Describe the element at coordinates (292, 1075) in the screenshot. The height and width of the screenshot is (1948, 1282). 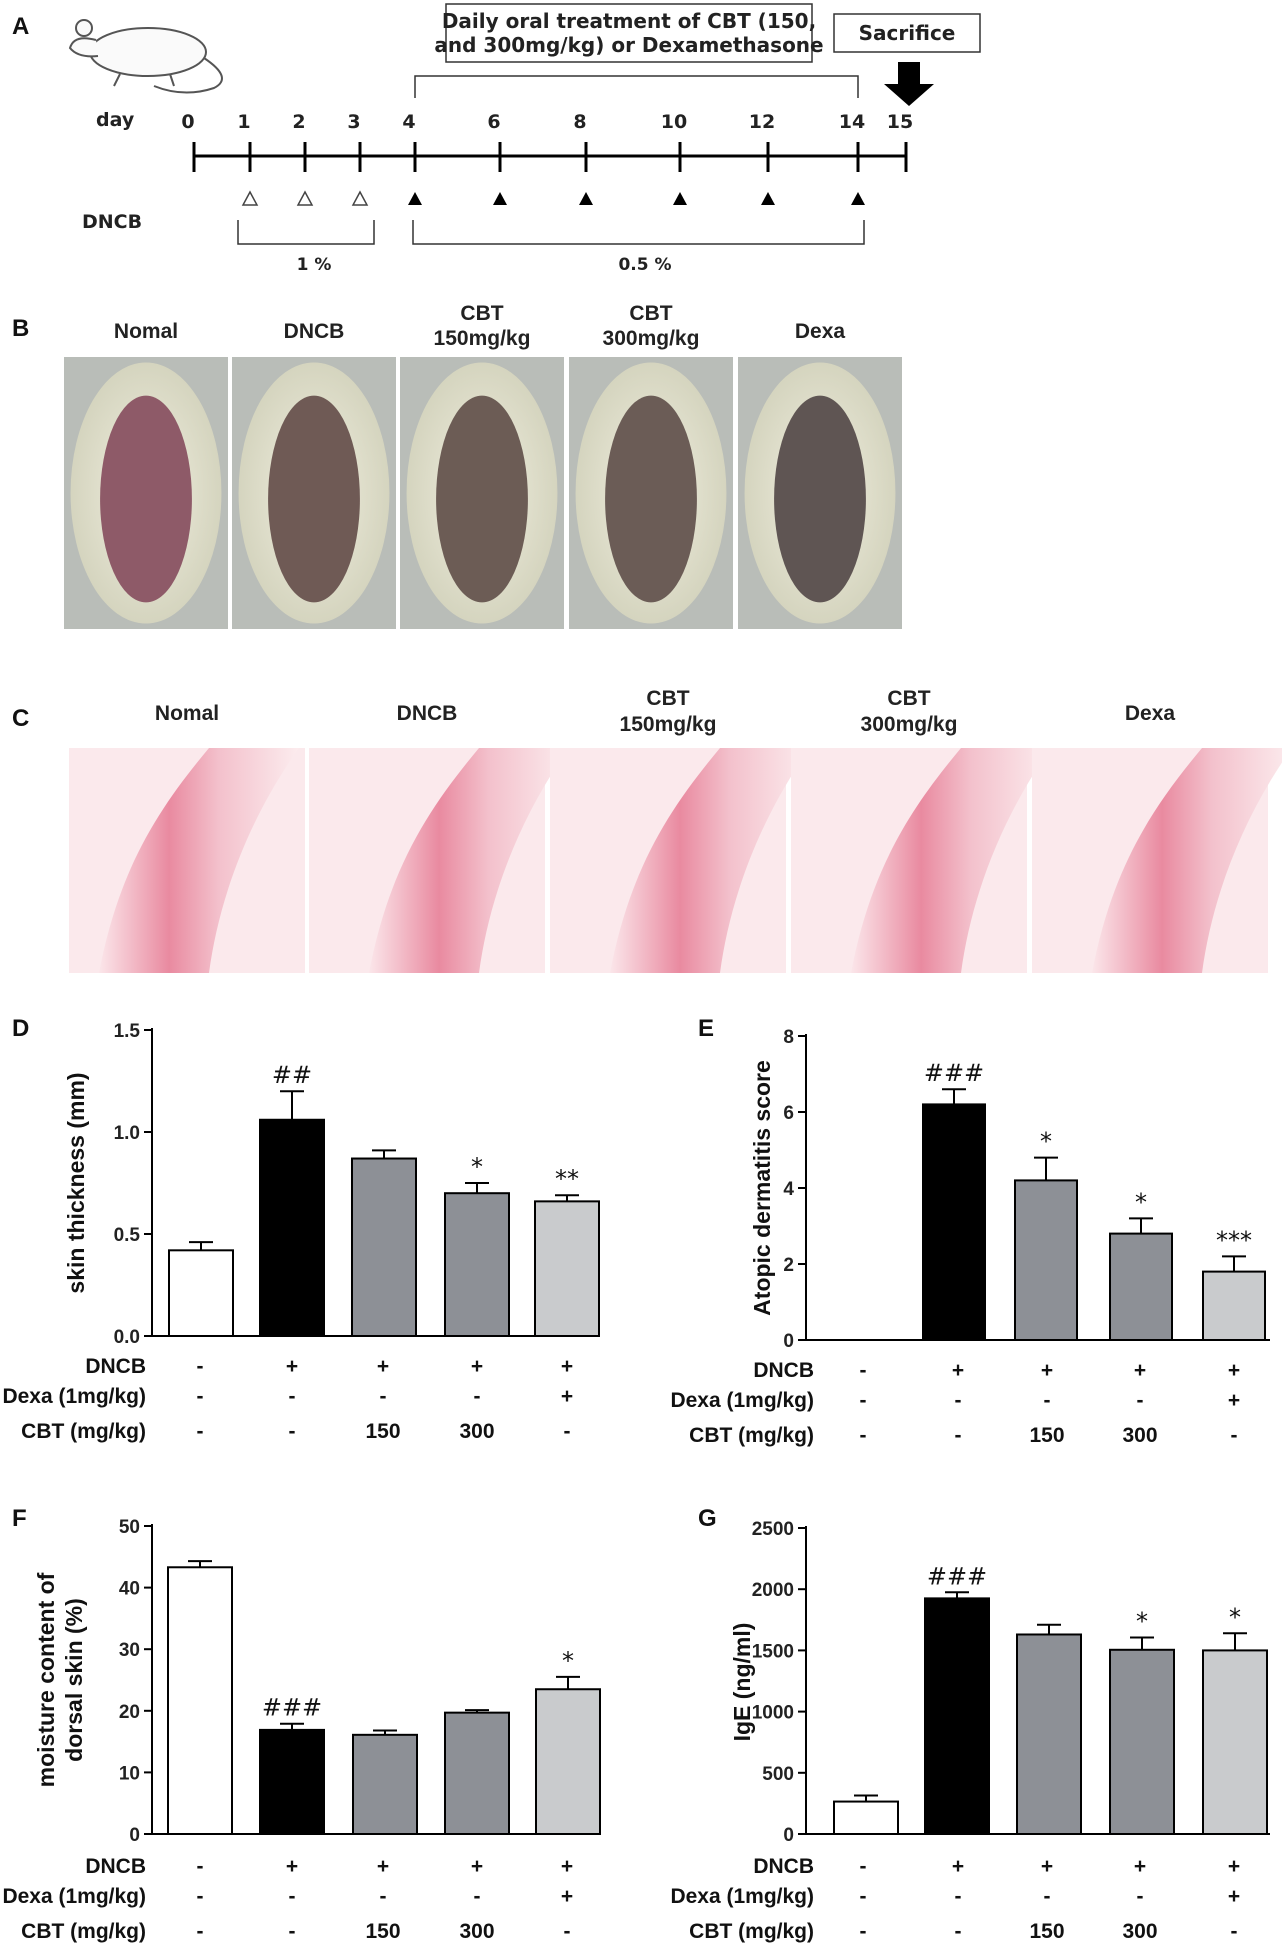
I see `significance-label: ##` at that location.